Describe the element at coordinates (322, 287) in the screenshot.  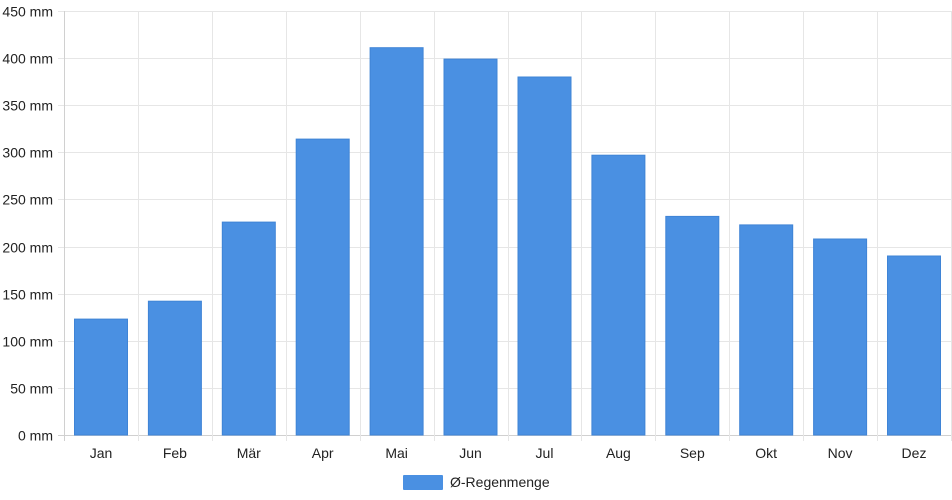
I see `bar-Apr` at that location.